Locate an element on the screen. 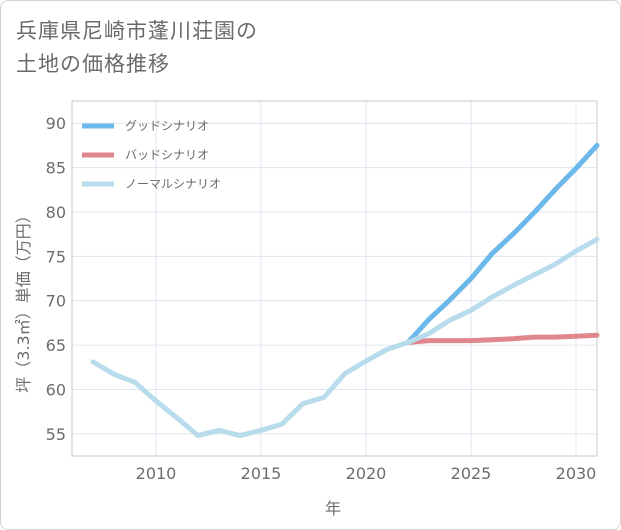 The width and height of the screenshot is (621, 530). x-axis-label: 年 is located at coordinates (333, 508).